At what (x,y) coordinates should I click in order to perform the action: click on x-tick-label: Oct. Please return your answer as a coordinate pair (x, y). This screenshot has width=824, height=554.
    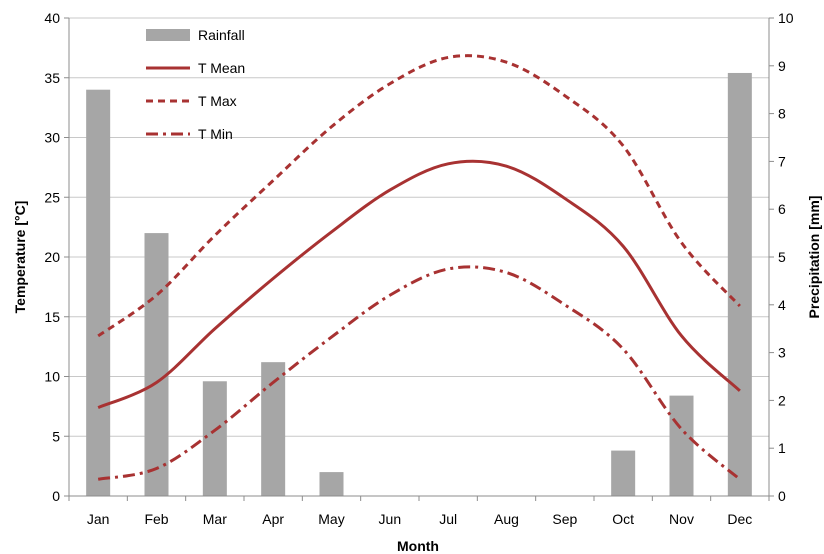
    Looking at the image, I should click on (623, 519).